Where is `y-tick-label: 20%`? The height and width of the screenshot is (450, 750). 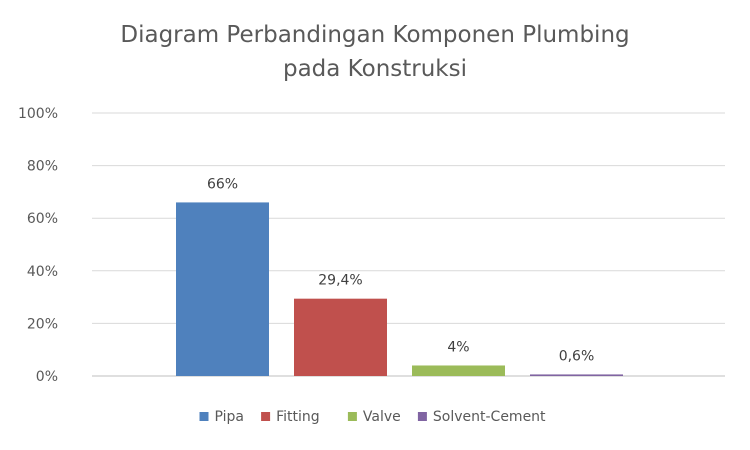
y-tick-label: 20% is located at coordinates (42, 324).